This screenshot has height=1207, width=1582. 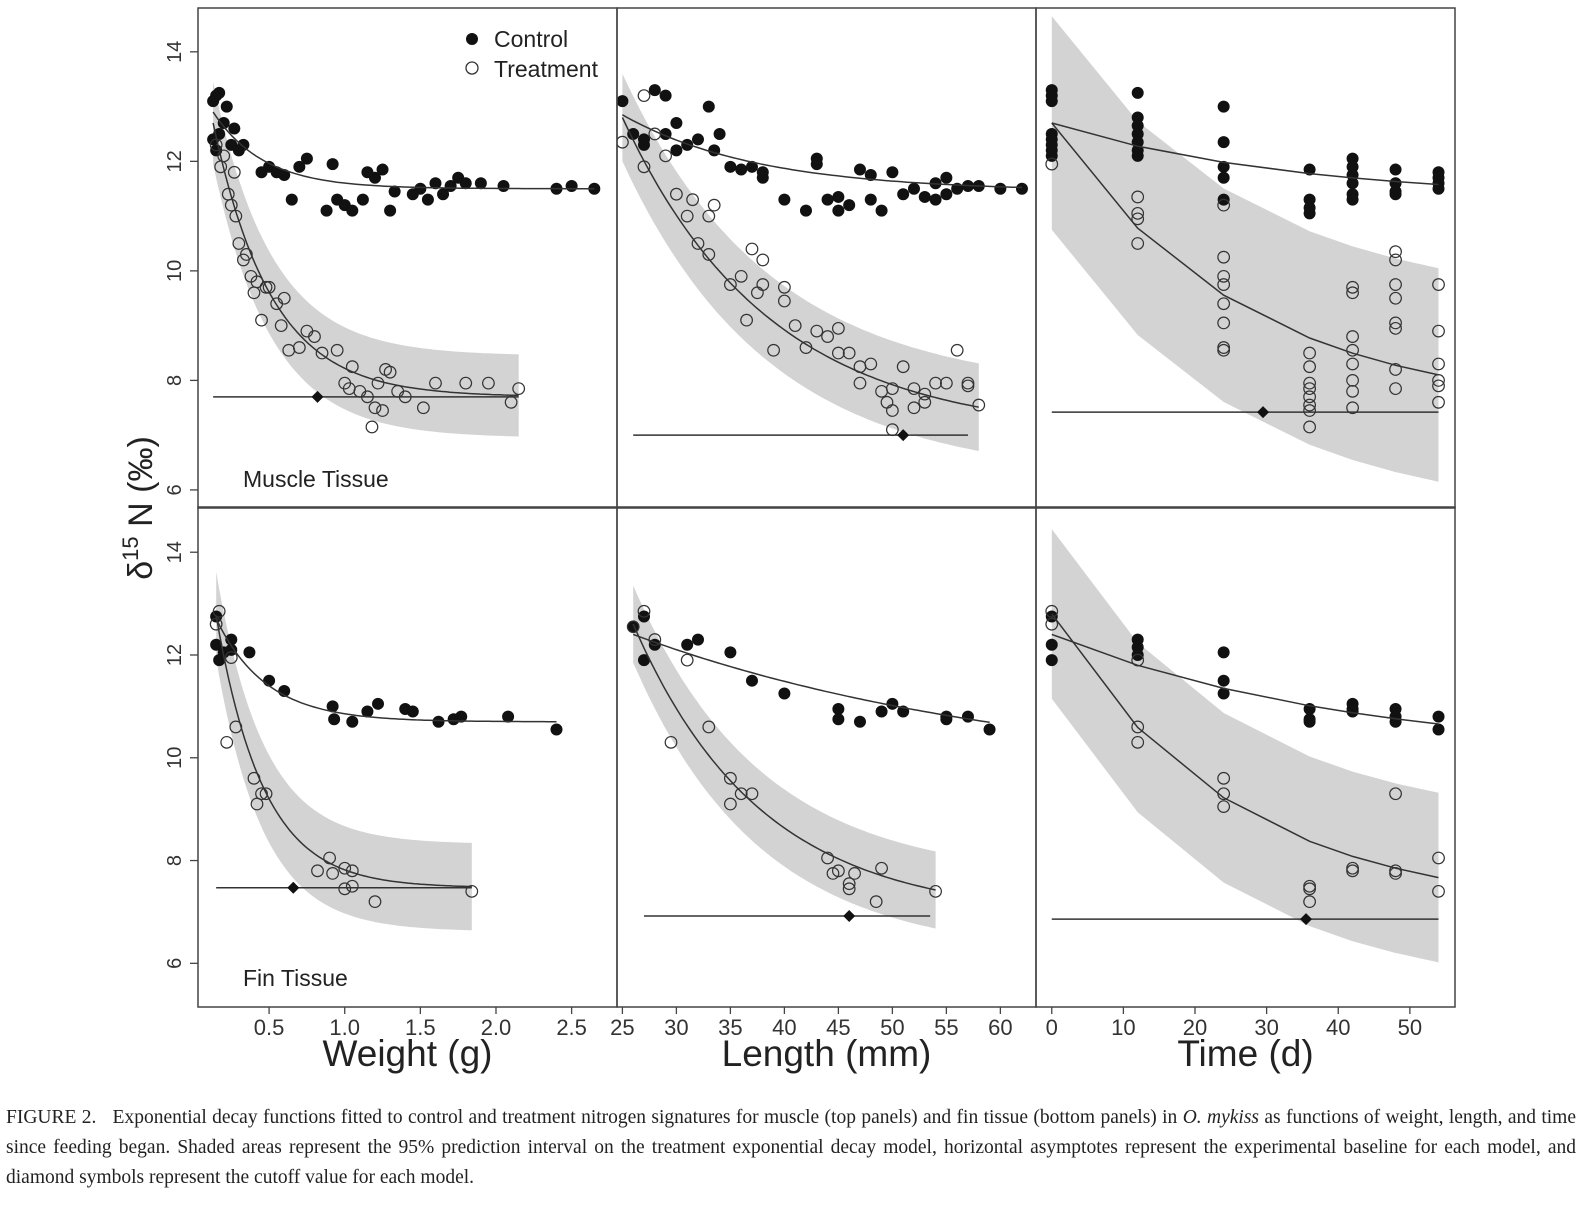 What do you see at coordinates (317, 396) in the screenshot?
I see `cutoff-diamond` at bounding box center [317, 396].